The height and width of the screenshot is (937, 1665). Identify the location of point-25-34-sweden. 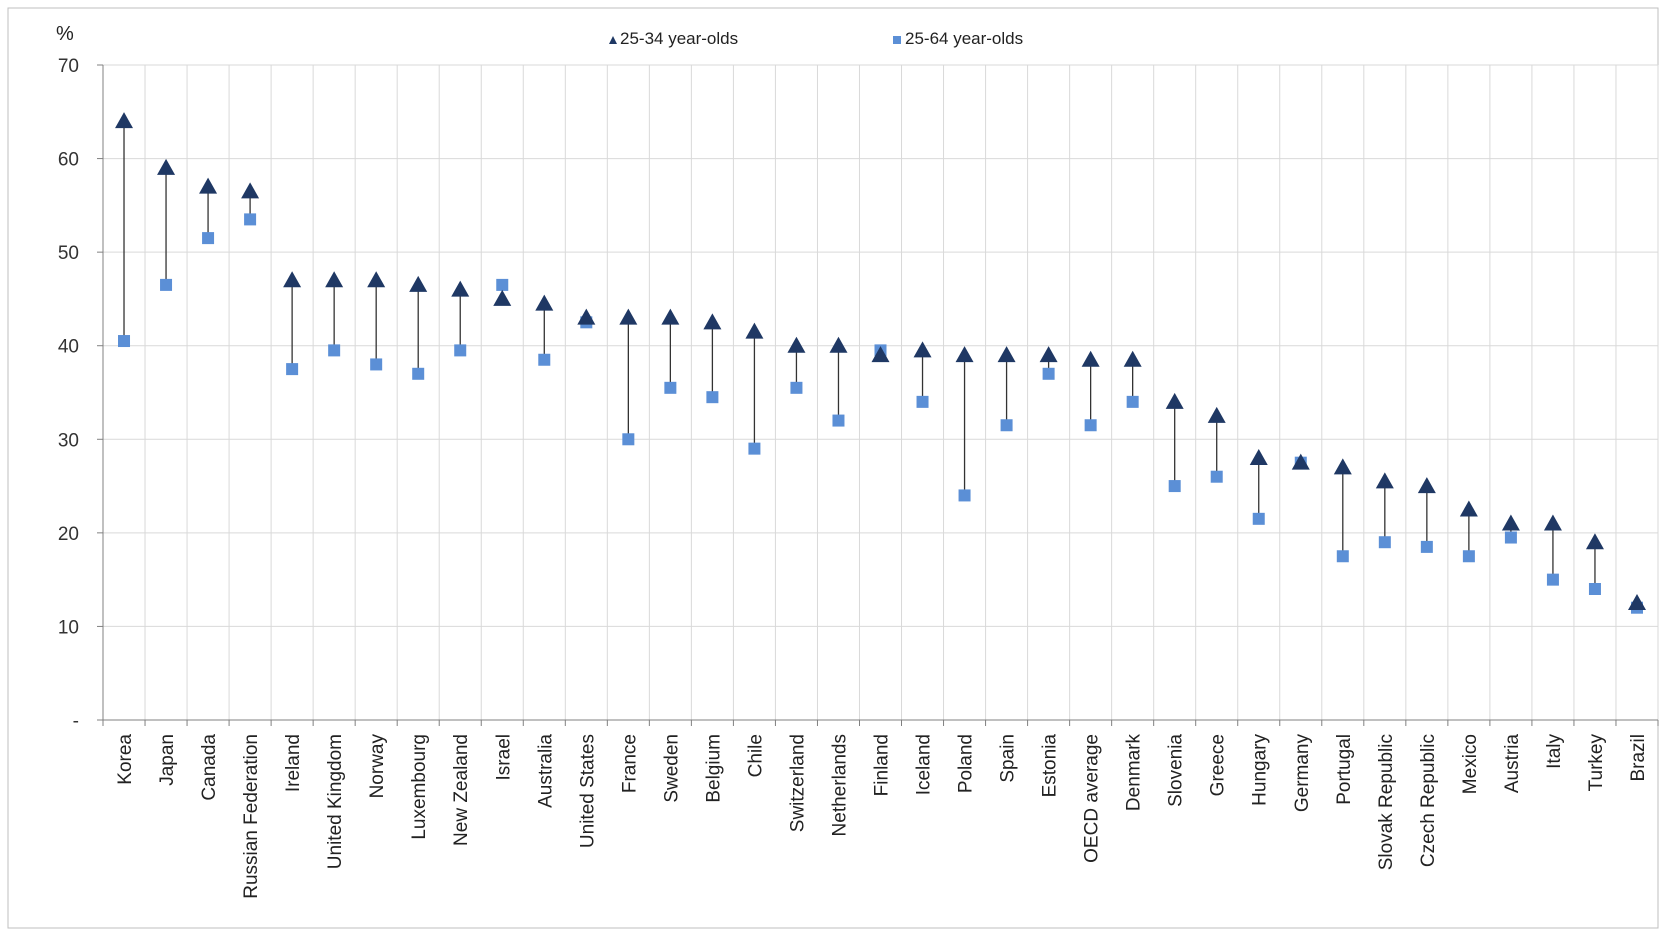
(670, 316).